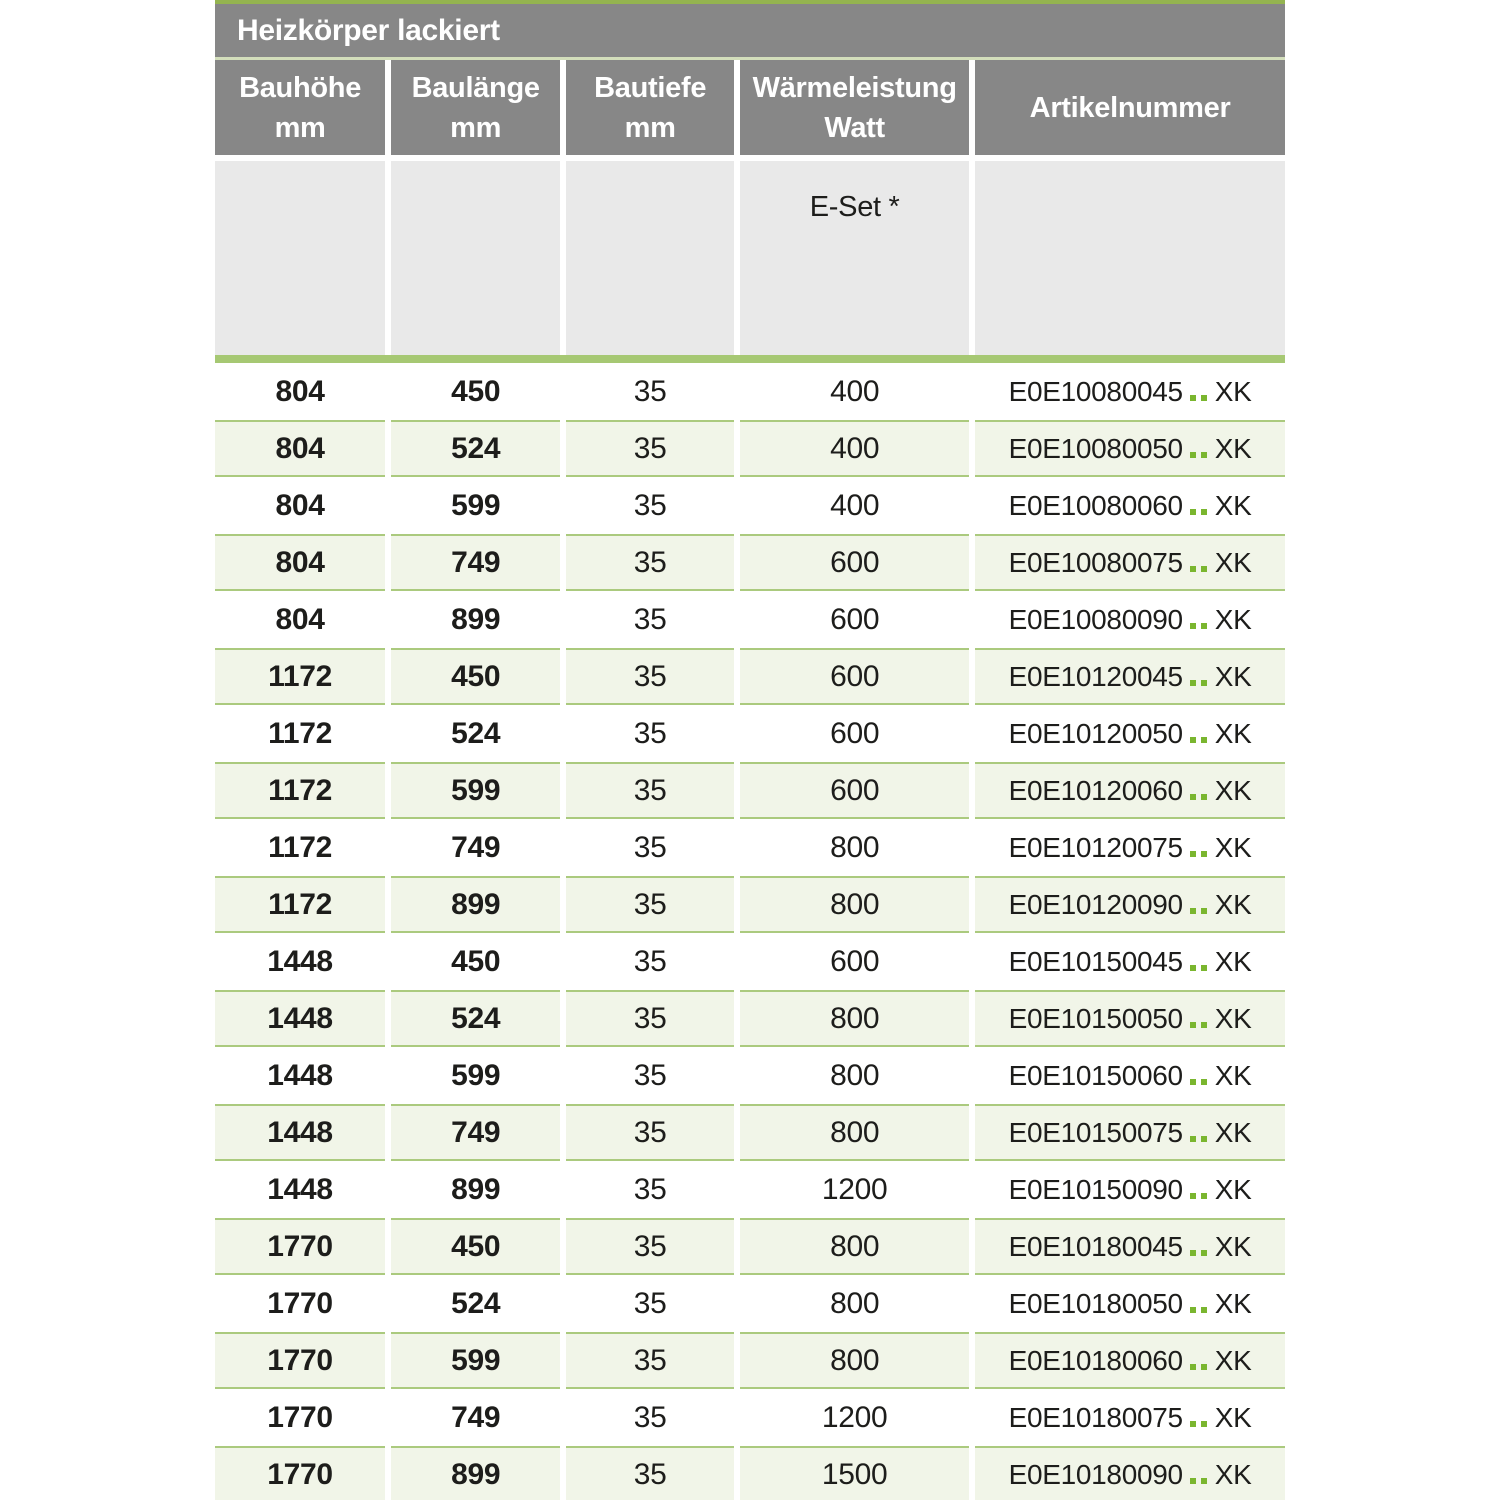 The height and width of the screenshot is (1500, 1500). What do you see at coordinates (854, 1417) in the screenshot?
I see `cell-waermeleistung: 1200` at bounding box center [854, 1417].